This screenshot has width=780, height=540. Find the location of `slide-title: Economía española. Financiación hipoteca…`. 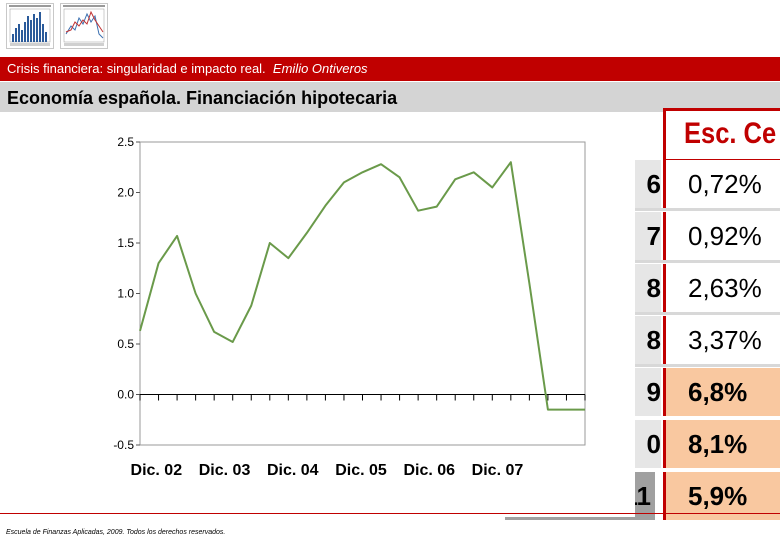

slide-title: Economía española. Financiación hipoteca… is located at coordinates (202, 98).